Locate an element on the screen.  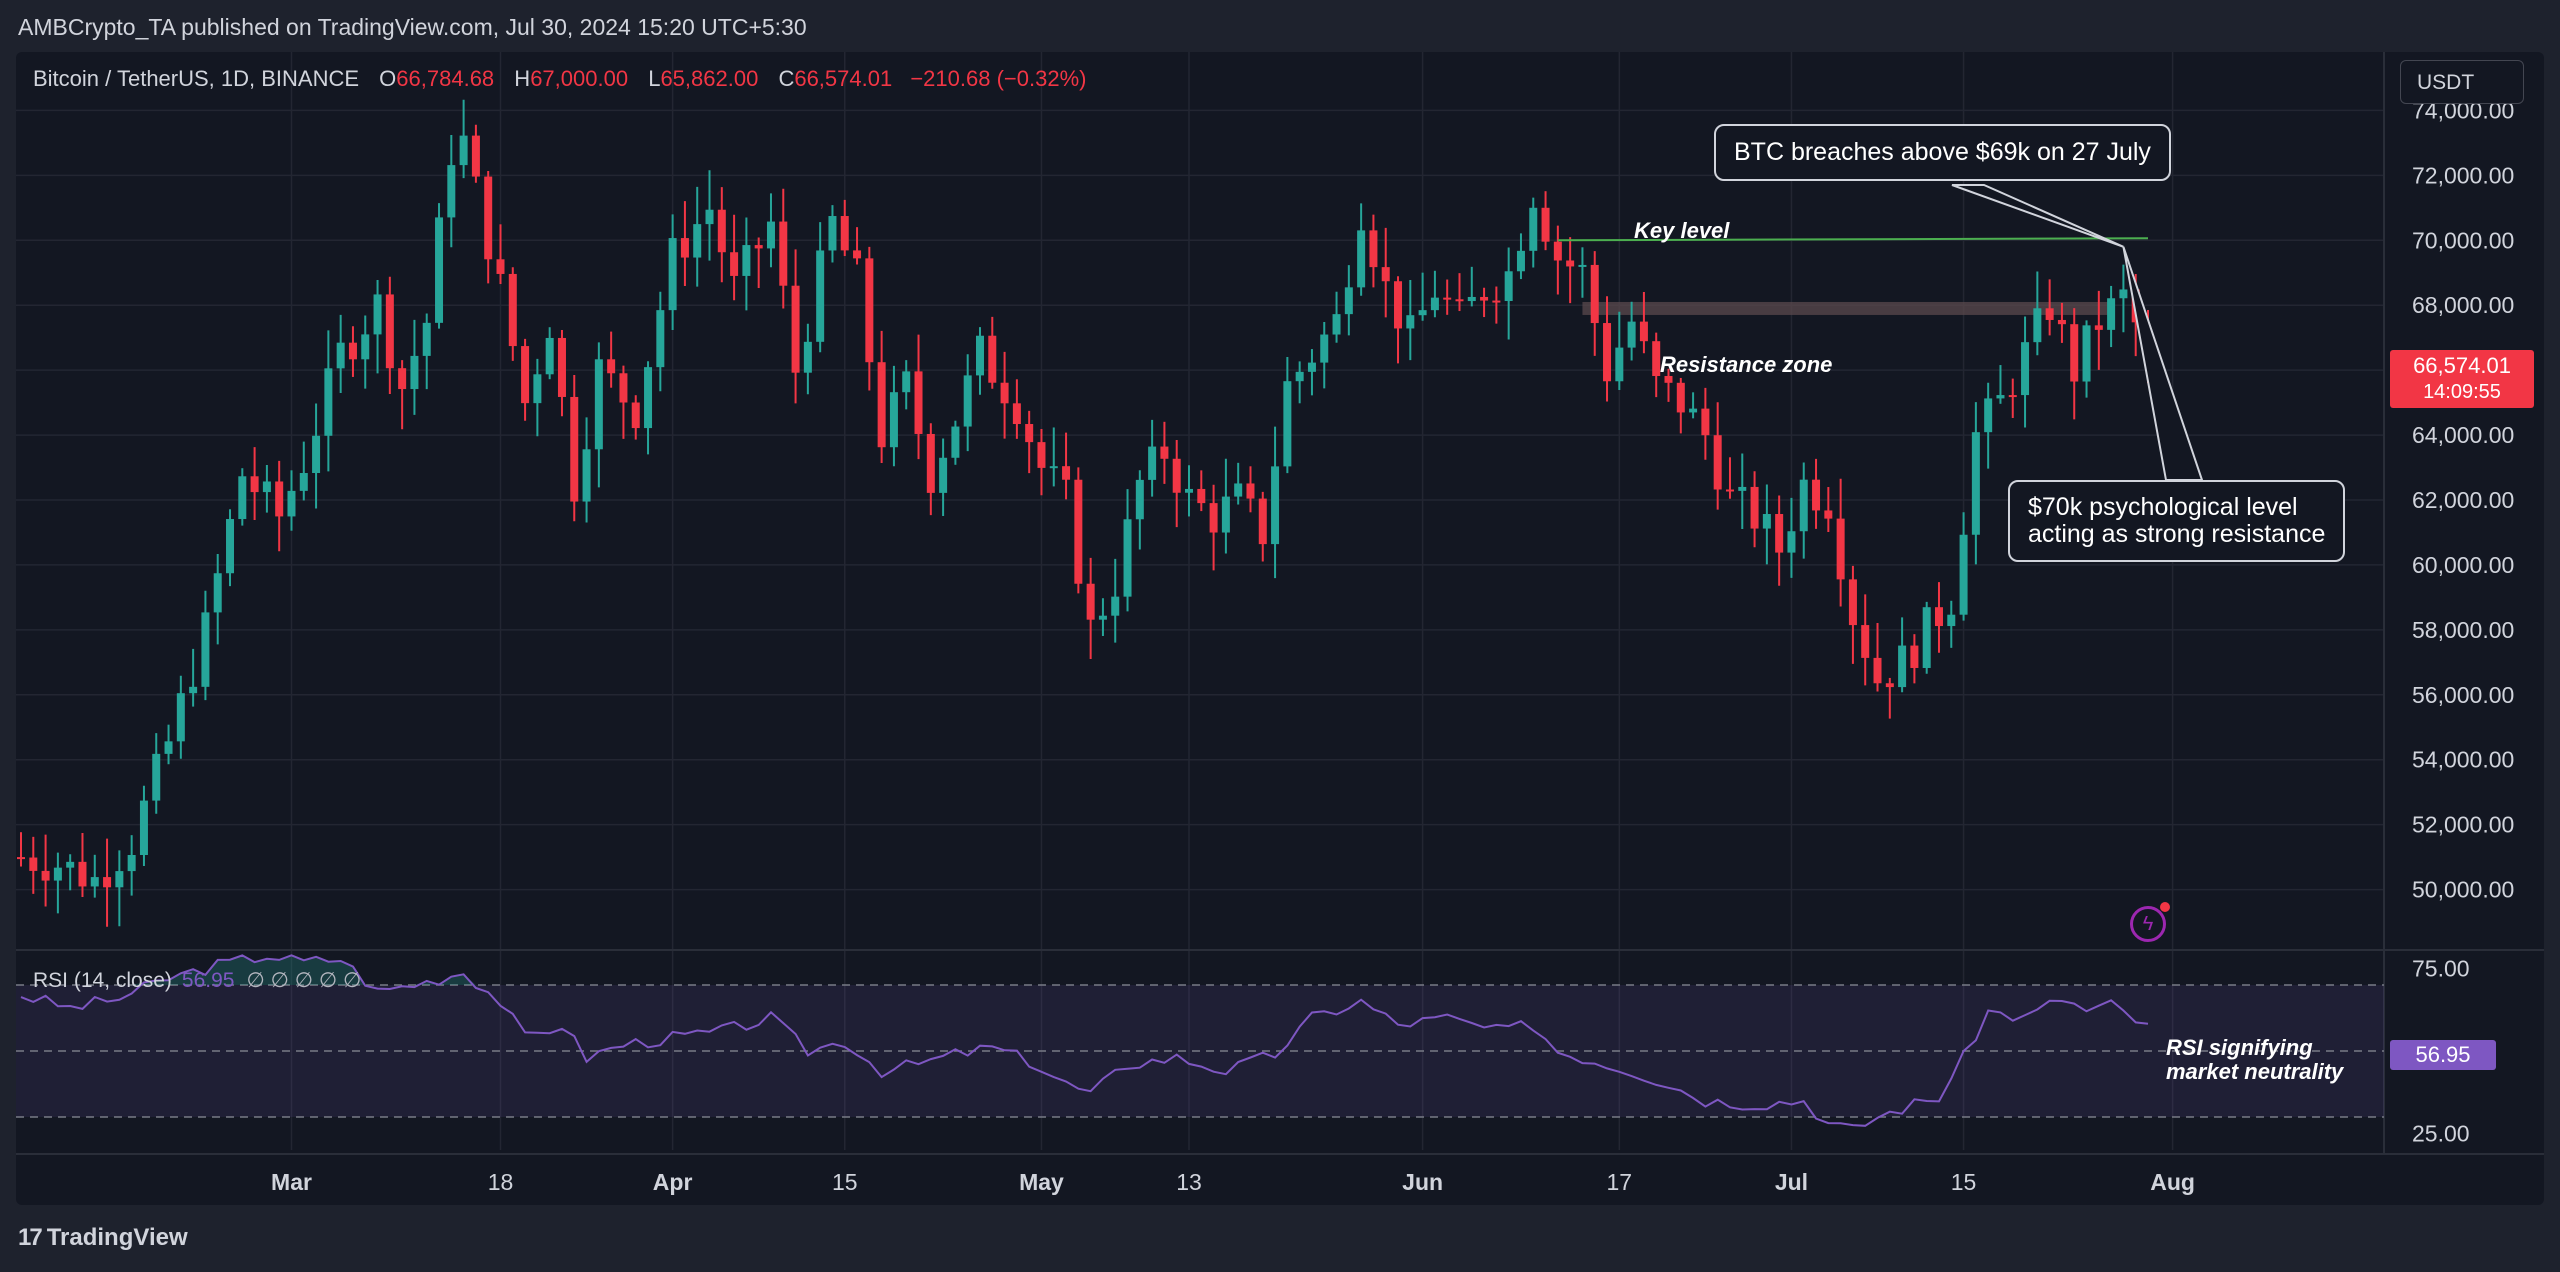
rsi-annotation: RSI signifying market neutrality is located at coordinates (2254, 1060).